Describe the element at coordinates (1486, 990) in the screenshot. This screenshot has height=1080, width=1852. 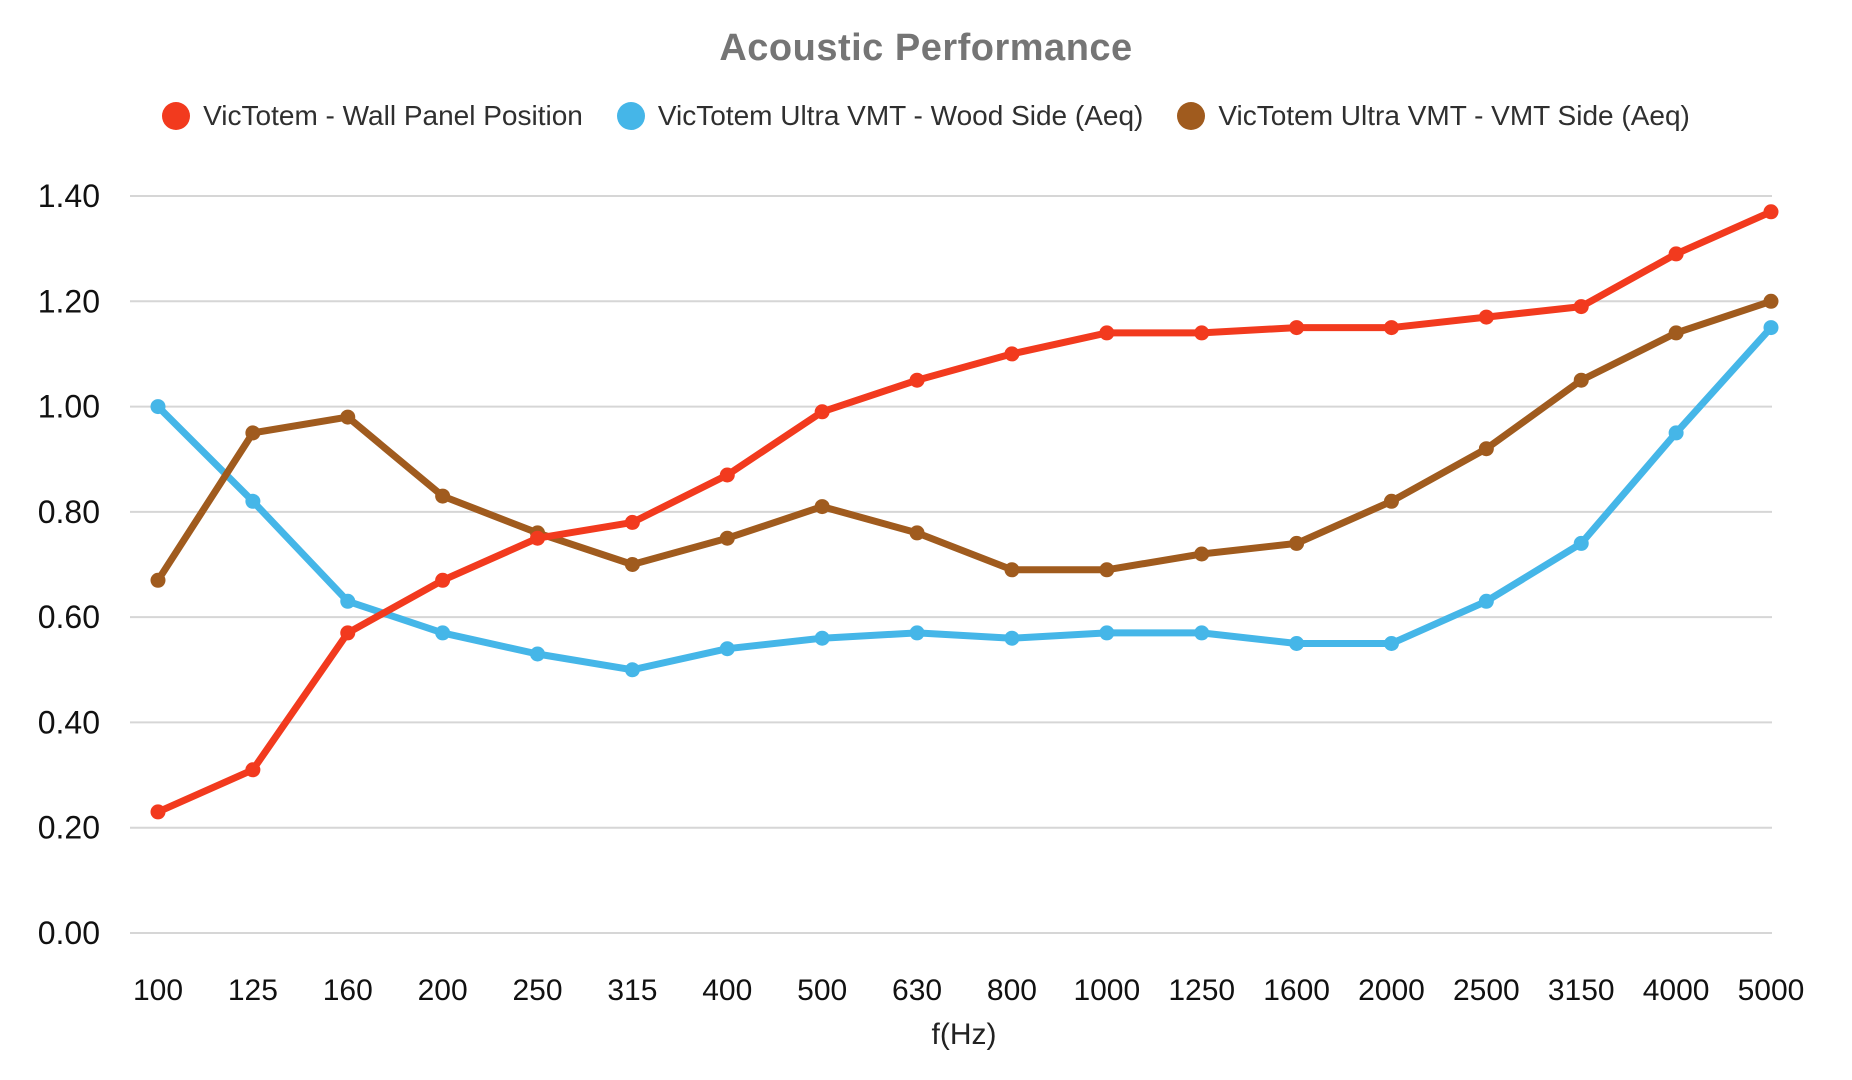
I see `x-tick-label: 2500` at that location.